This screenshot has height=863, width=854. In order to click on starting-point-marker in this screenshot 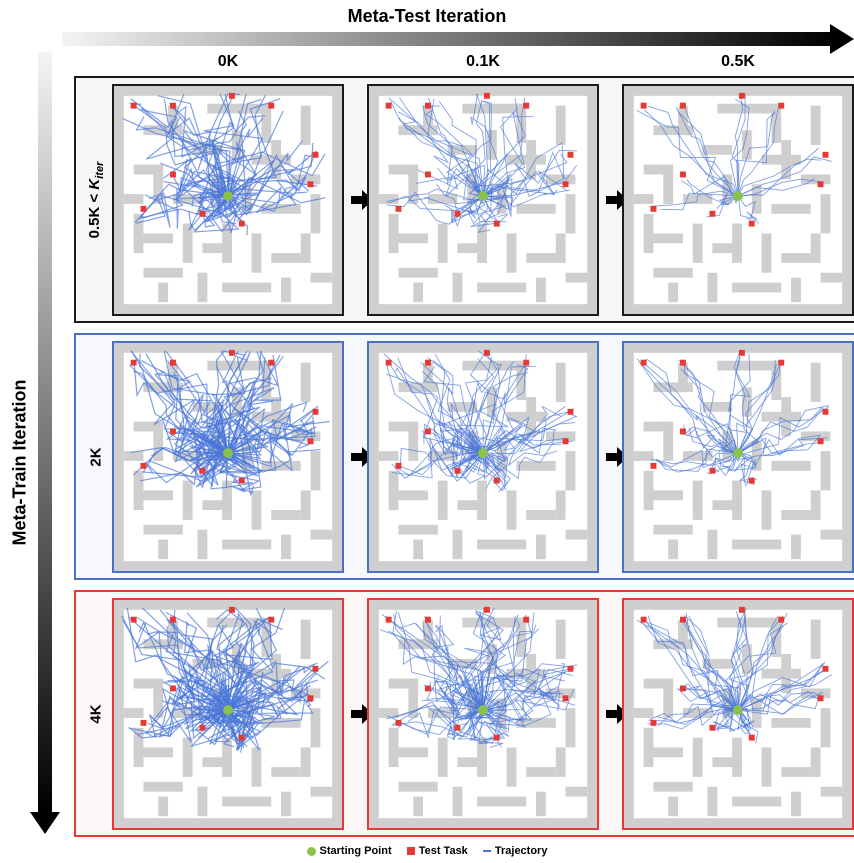, I will do `click(738, 710)`.